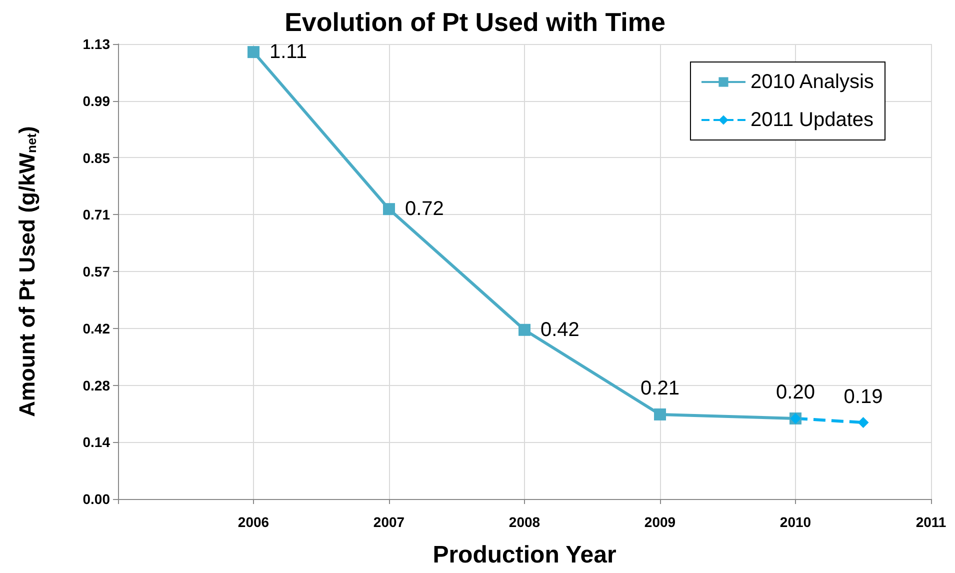  What do you see at coordinates (96, 214) in the screenshot?
I see `y-tick-label: 0.71` at bounding box center [96, 214].